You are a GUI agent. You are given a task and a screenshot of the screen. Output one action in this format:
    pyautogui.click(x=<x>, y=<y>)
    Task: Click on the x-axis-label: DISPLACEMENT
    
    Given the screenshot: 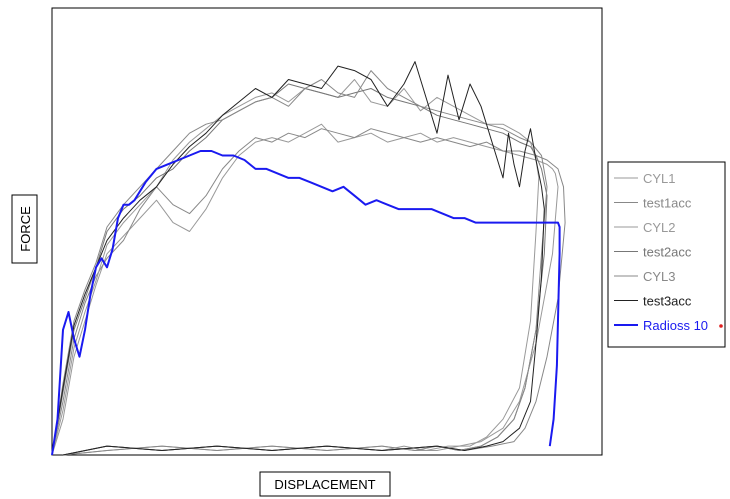 What is the action you would take?
    pyautogui.click(x=324, y=484)
    